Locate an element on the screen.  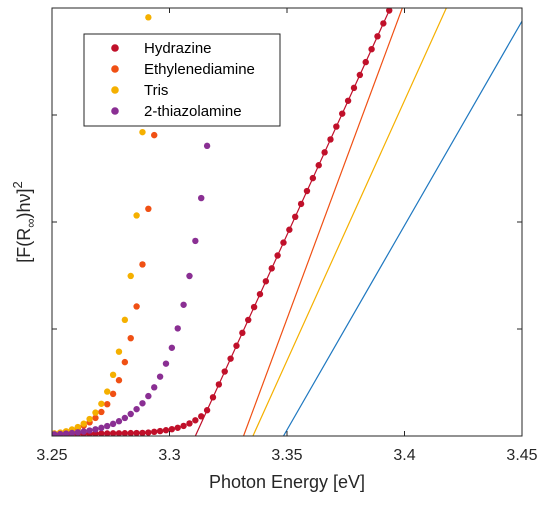
x-tick-label: 3.45 is located at coordinates (521, 455).